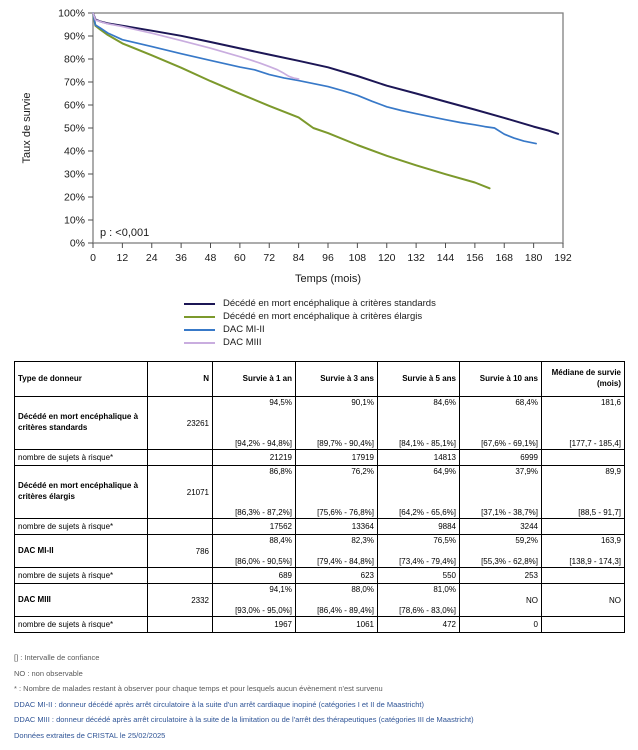  Describe the element at coordinates (509, 443) in the screenshot. I see `confidence-interval: [67,6% - 69,1%]` at that location.